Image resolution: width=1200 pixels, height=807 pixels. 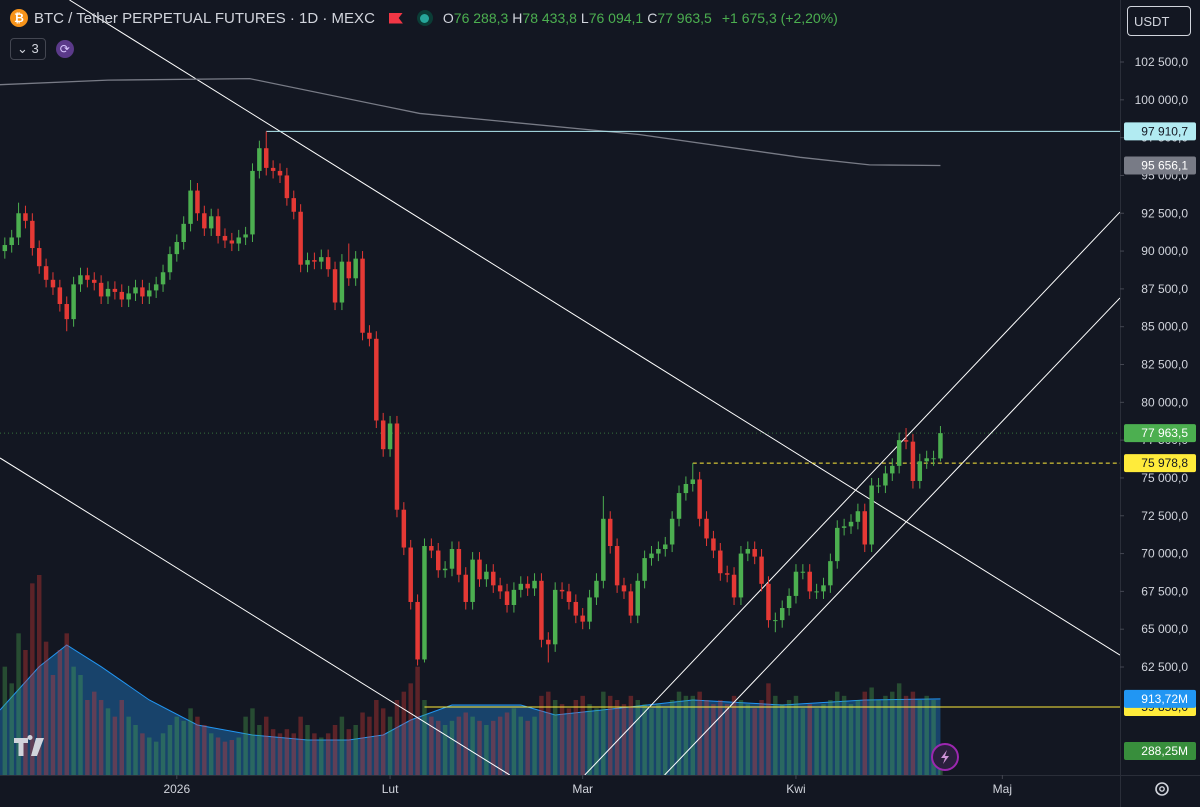 What do you see at coordinates (1164, 166) in the screenshot?
I see `price-tag-label: 95 656,1` at bounding box center [1164, 166].